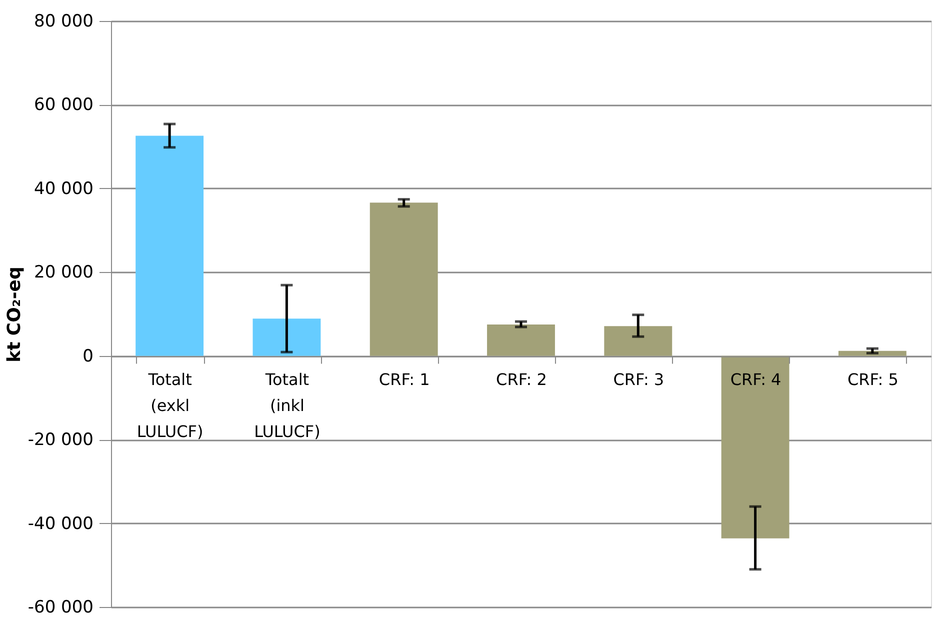  What do you see at coordinates (61, 607) in the screenshot?
I see `y-tick-label: -60 000` at bounding box center [61, 607].